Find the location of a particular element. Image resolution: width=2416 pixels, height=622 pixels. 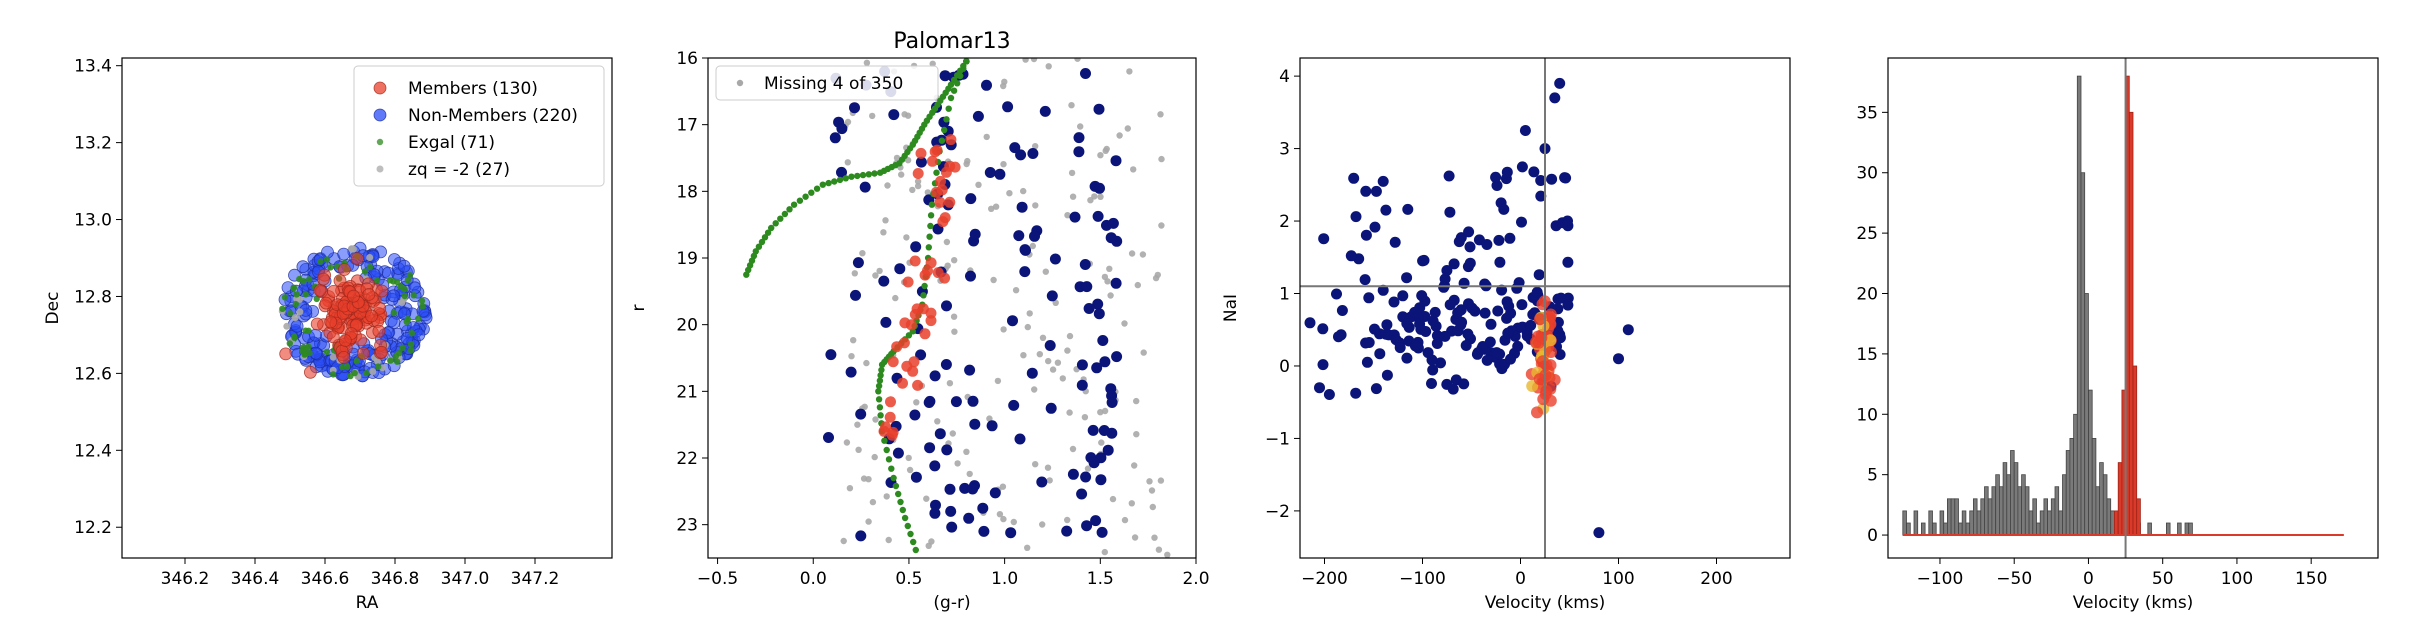

y-tick-label: 12.6 is located at coordinates (93, 374).